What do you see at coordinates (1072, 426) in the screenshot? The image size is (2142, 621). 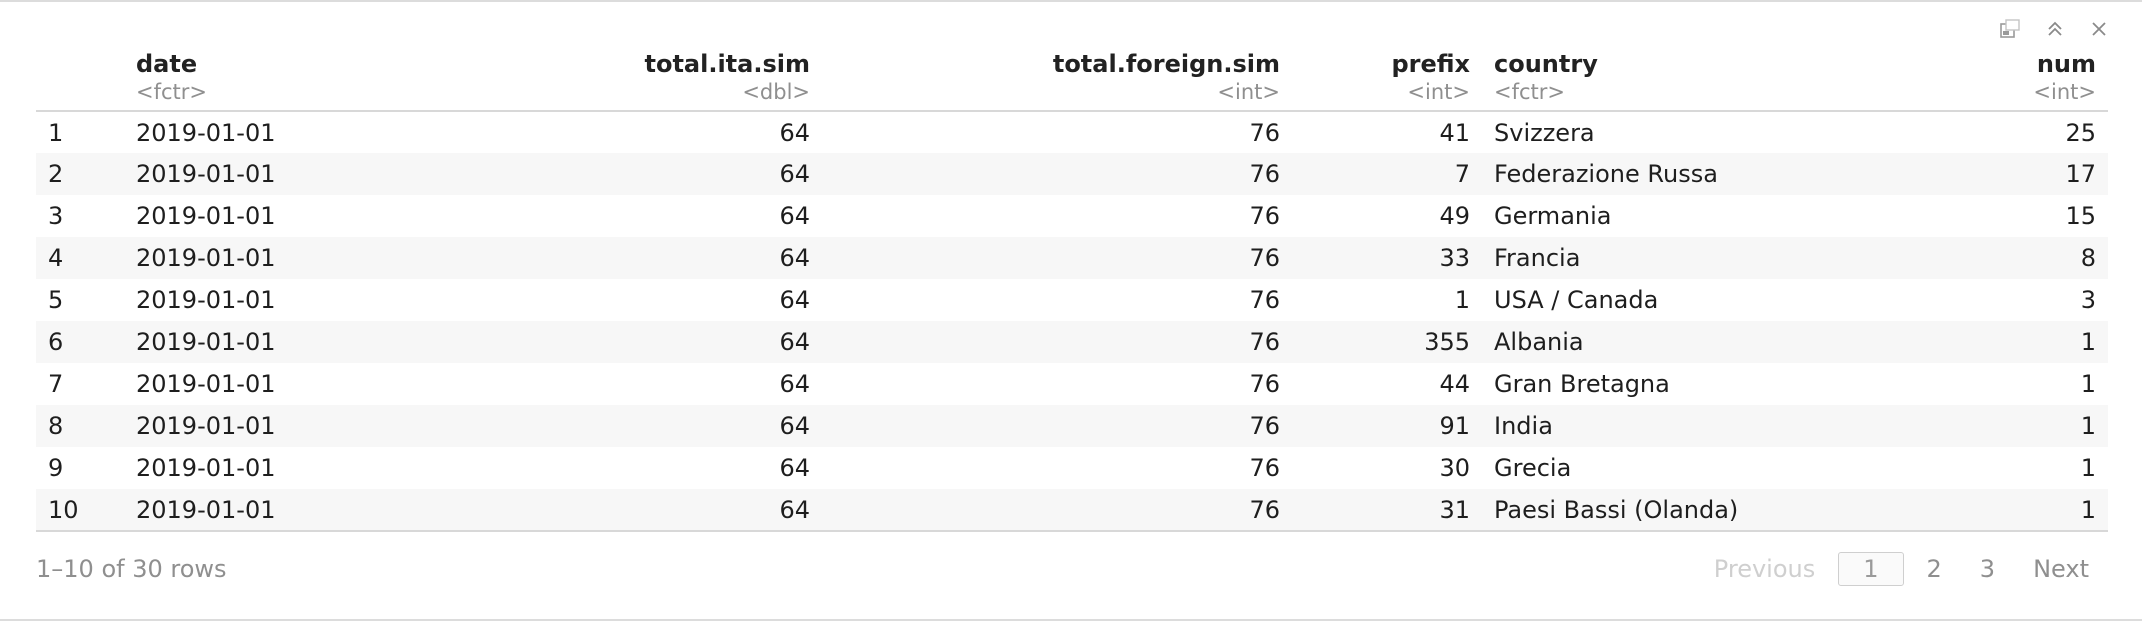 I see `table-row: 8 2019-01-01 64 76 91 India 1` at bounding box center [1072, 426].